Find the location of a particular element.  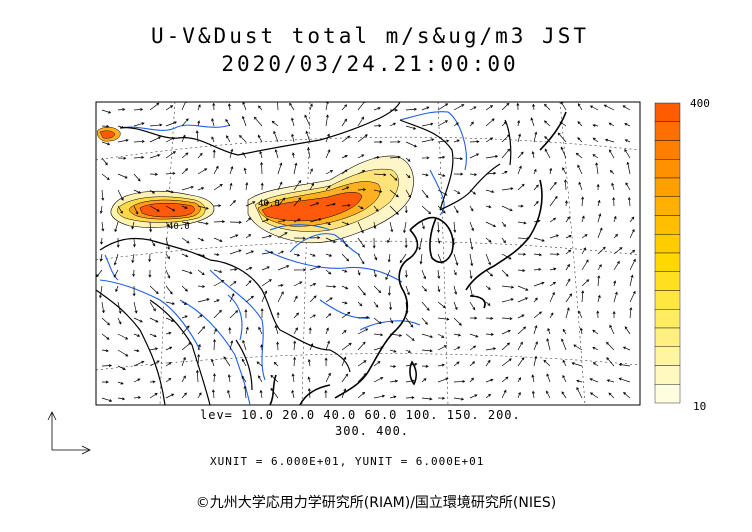

colorbar-band is located at coordinates (667, 300).